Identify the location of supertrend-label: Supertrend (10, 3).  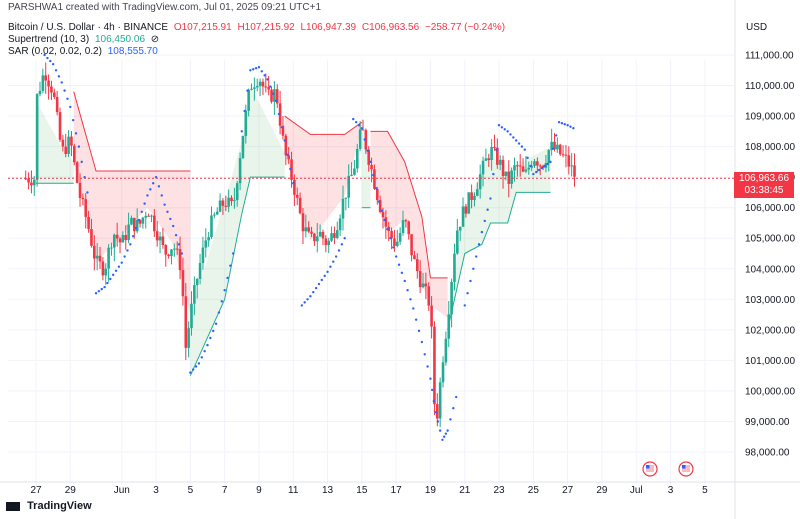
(49, 39).